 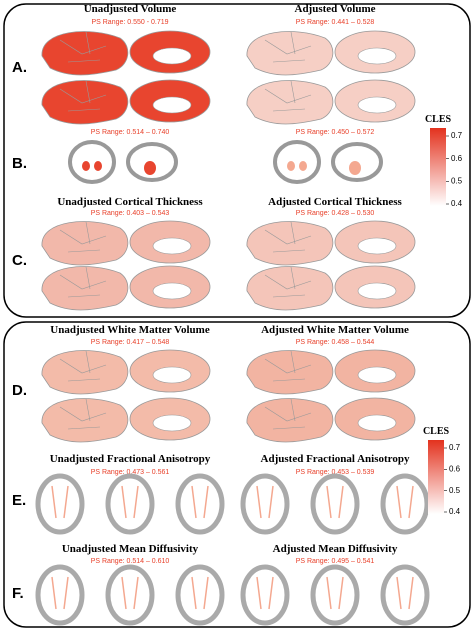 What do you see at coordinates (335, 342) in the screenshot?
I see `ps-range: PS Range: 0.458 – 0.544` at bounding box center [335, 342].